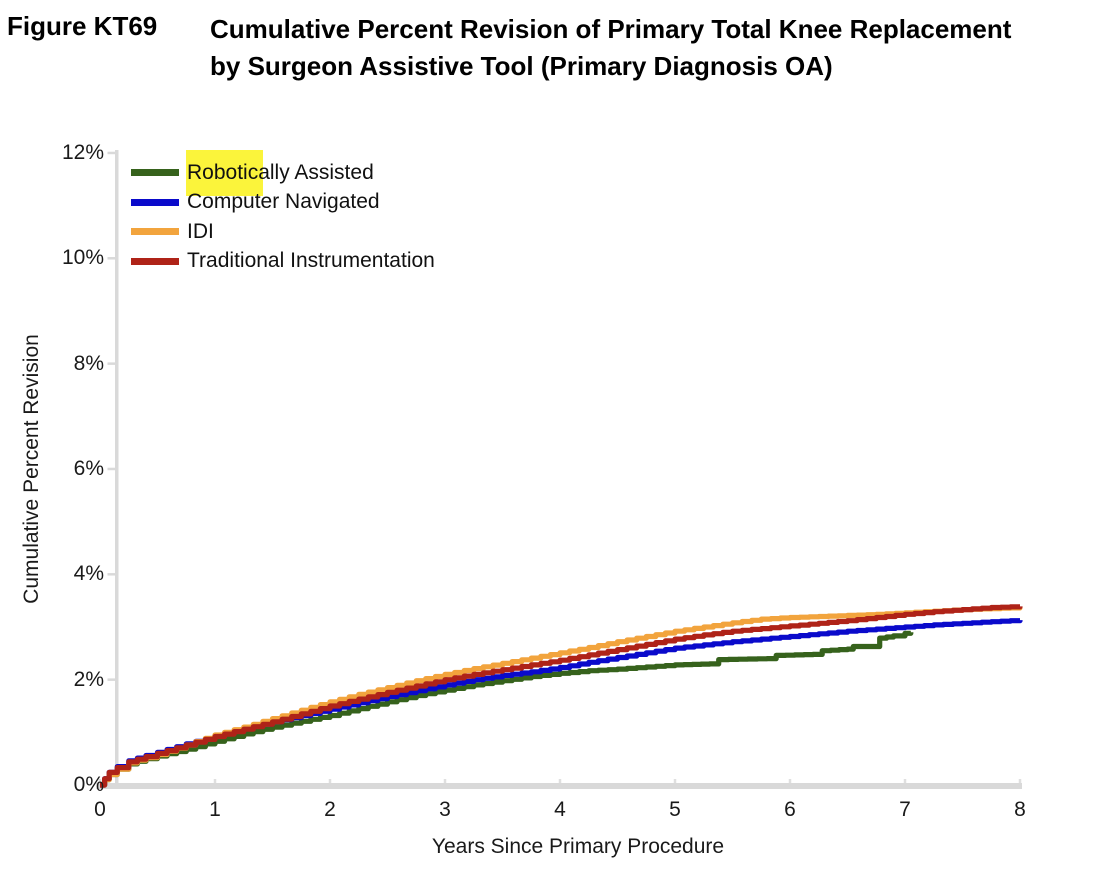 The image size is (1116, 870). I want to click on y-tick-label: 12%, so click(82, 152).